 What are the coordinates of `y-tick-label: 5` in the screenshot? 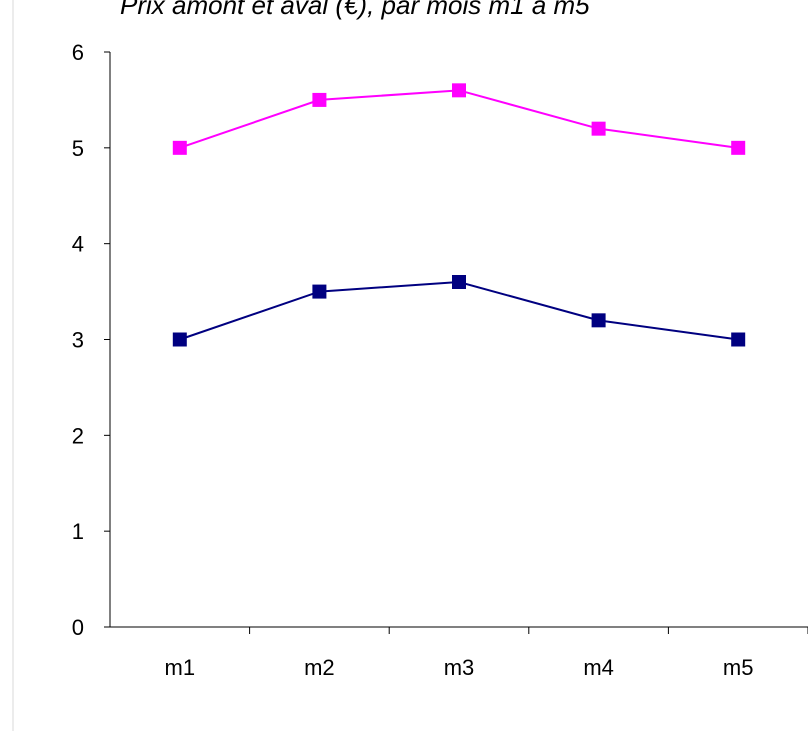 It's located at (78, 148).